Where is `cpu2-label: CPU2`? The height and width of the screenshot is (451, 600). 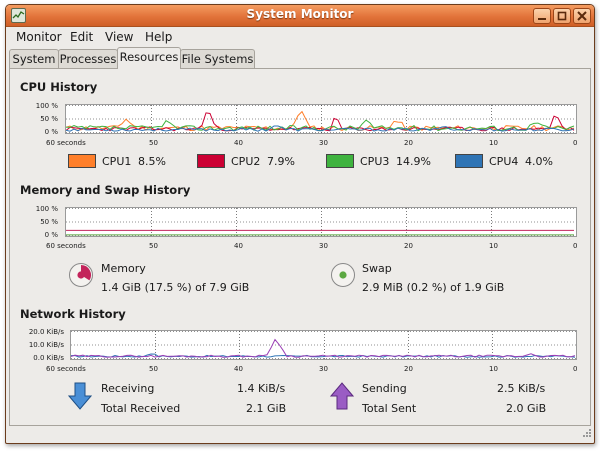 cpu2-label: CPU2 is located at coordinates (246, 161).